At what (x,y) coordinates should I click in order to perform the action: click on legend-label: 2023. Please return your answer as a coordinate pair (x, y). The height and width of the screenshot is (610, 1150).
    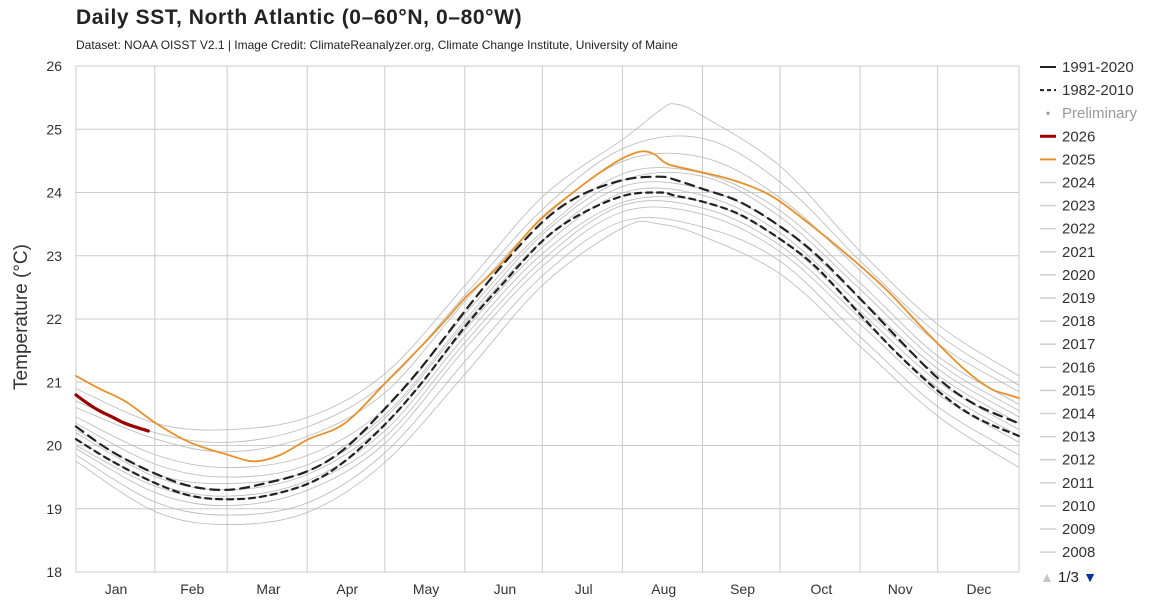
    Looking at the image, I should click on (1078, 206).